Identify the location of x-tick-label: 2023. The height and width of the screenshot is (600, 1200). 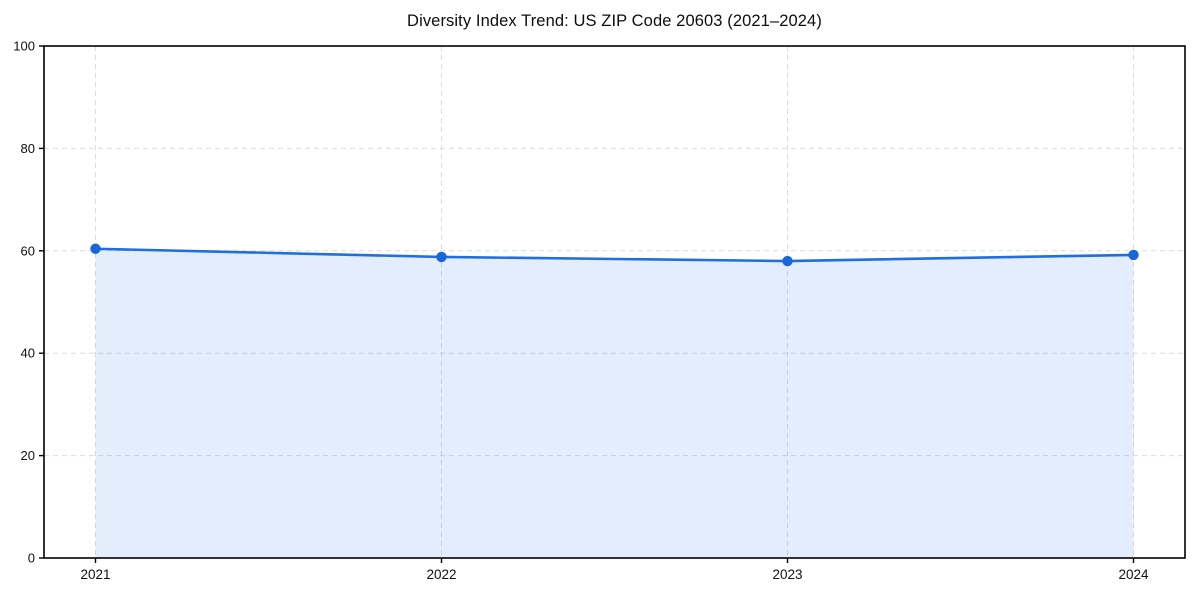
(787, 574).